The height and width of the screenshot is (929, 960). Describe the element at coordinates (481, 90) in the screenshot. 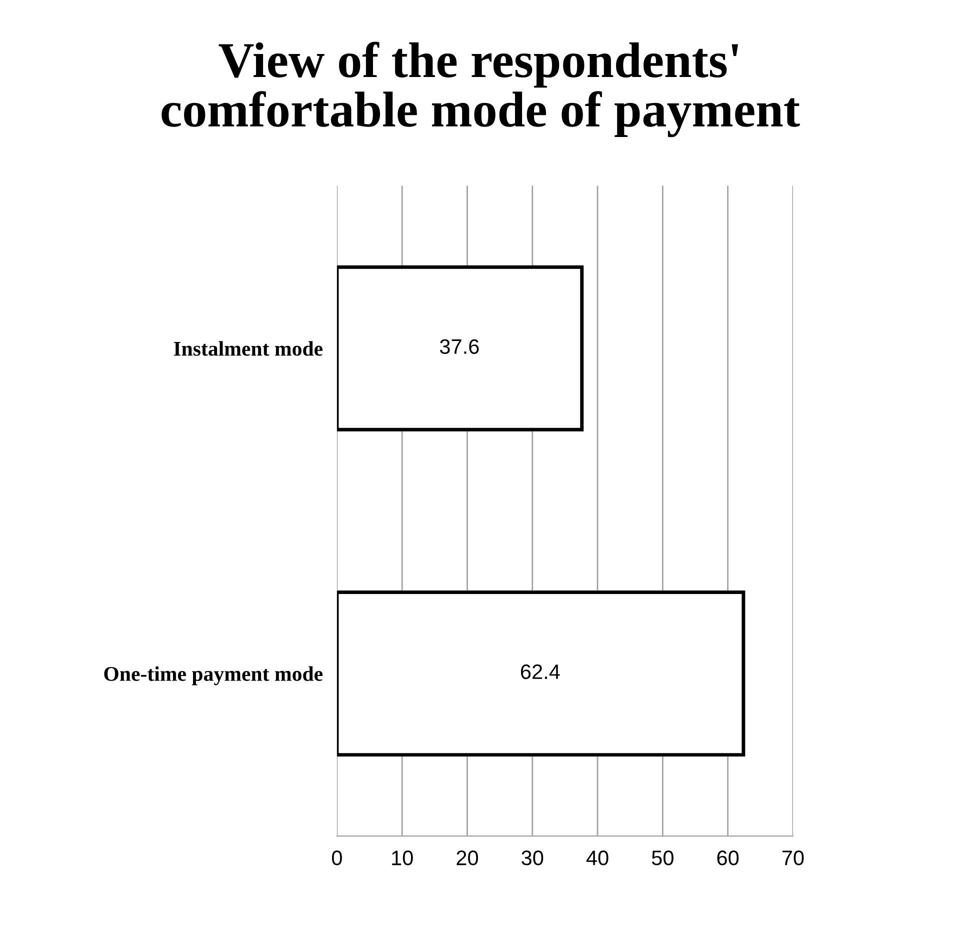

I see `chart-title: View of the respondents' comfortable mode of payment` at that location.